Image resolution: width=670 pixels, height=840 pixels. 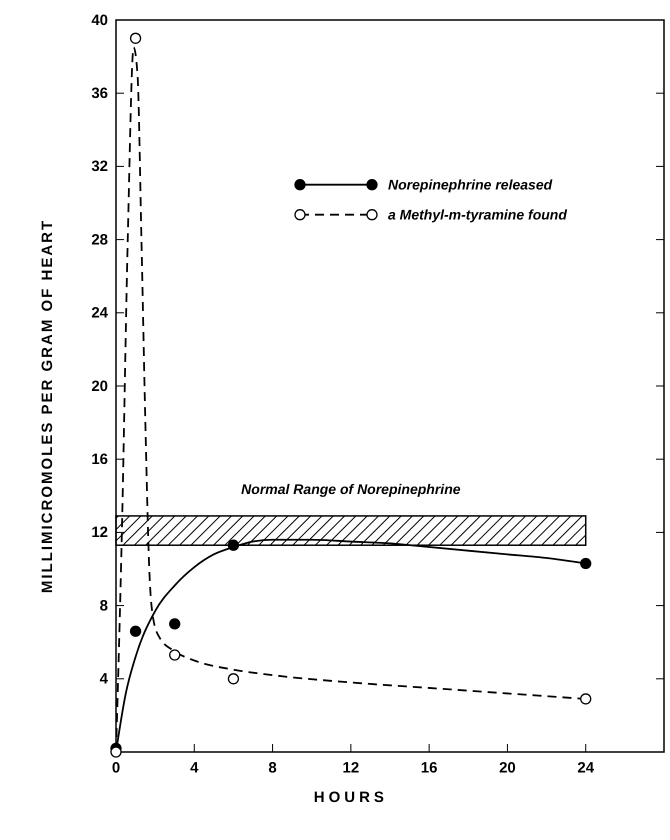 What do you see at coordinates (195, 768) in the screenshot?
I see `x-tick-label: 4` at bounding box center [195, 768].